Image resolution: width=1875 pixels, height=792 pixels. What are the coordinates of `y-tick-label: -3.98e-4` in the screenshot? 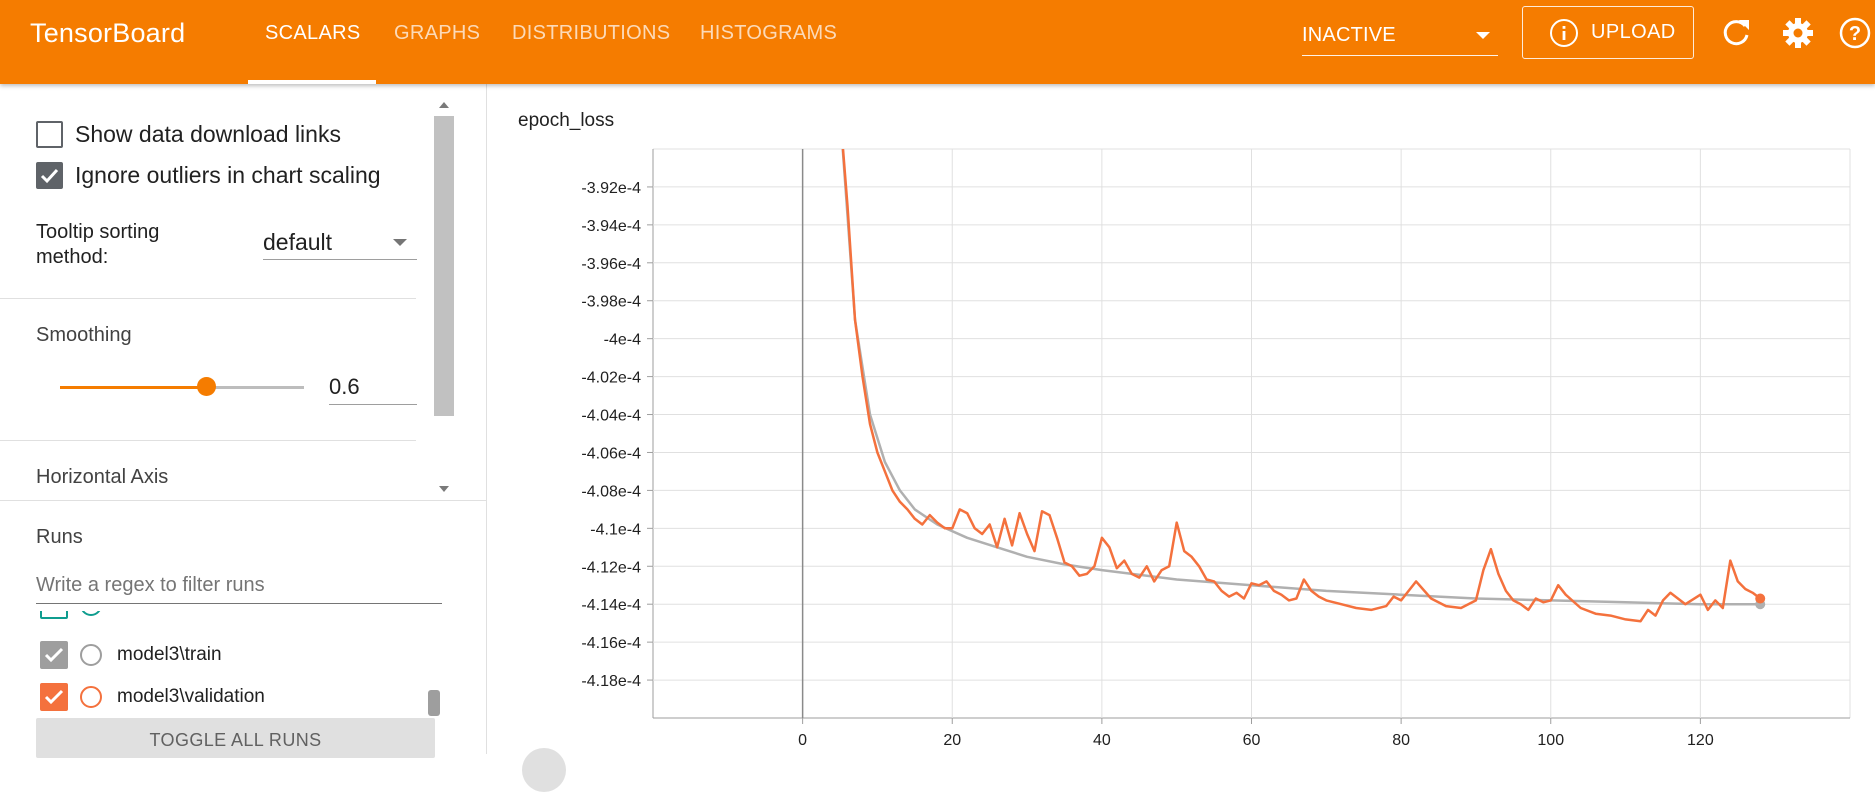 It's located at (611, 302).